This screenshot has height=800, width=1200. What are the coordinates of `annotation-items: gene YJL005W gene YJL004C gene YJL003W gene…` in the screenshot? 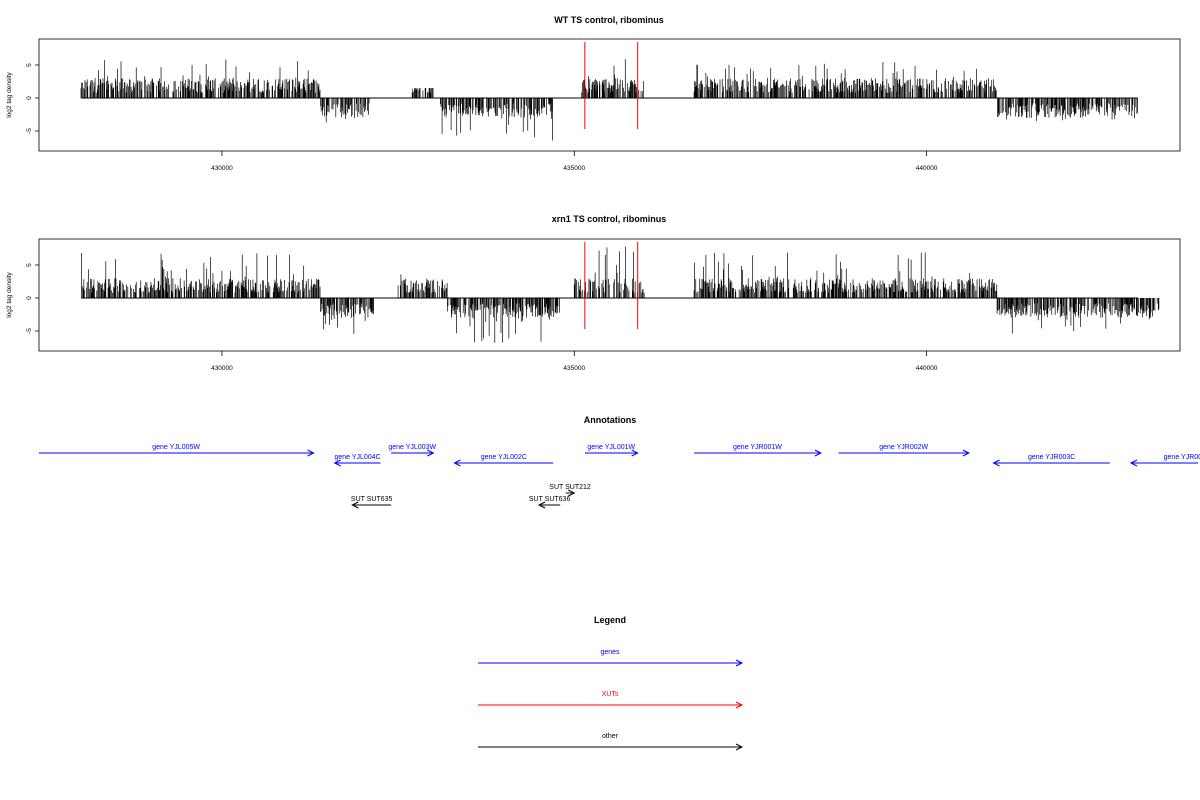 It's located at (619, 476).